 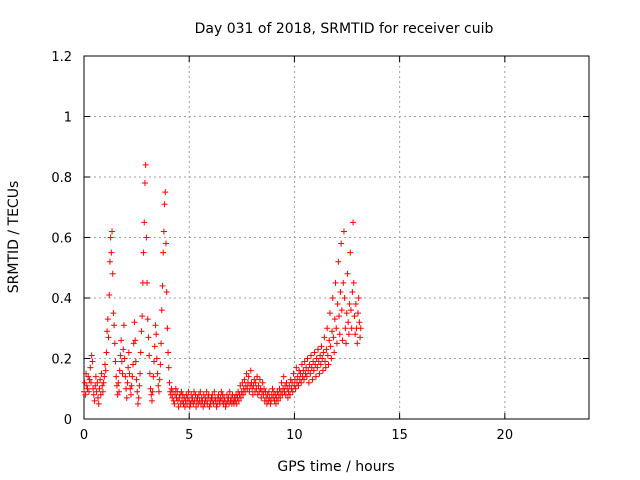 I want to click on x-tick-label: 0, so click(x=84, y=435).